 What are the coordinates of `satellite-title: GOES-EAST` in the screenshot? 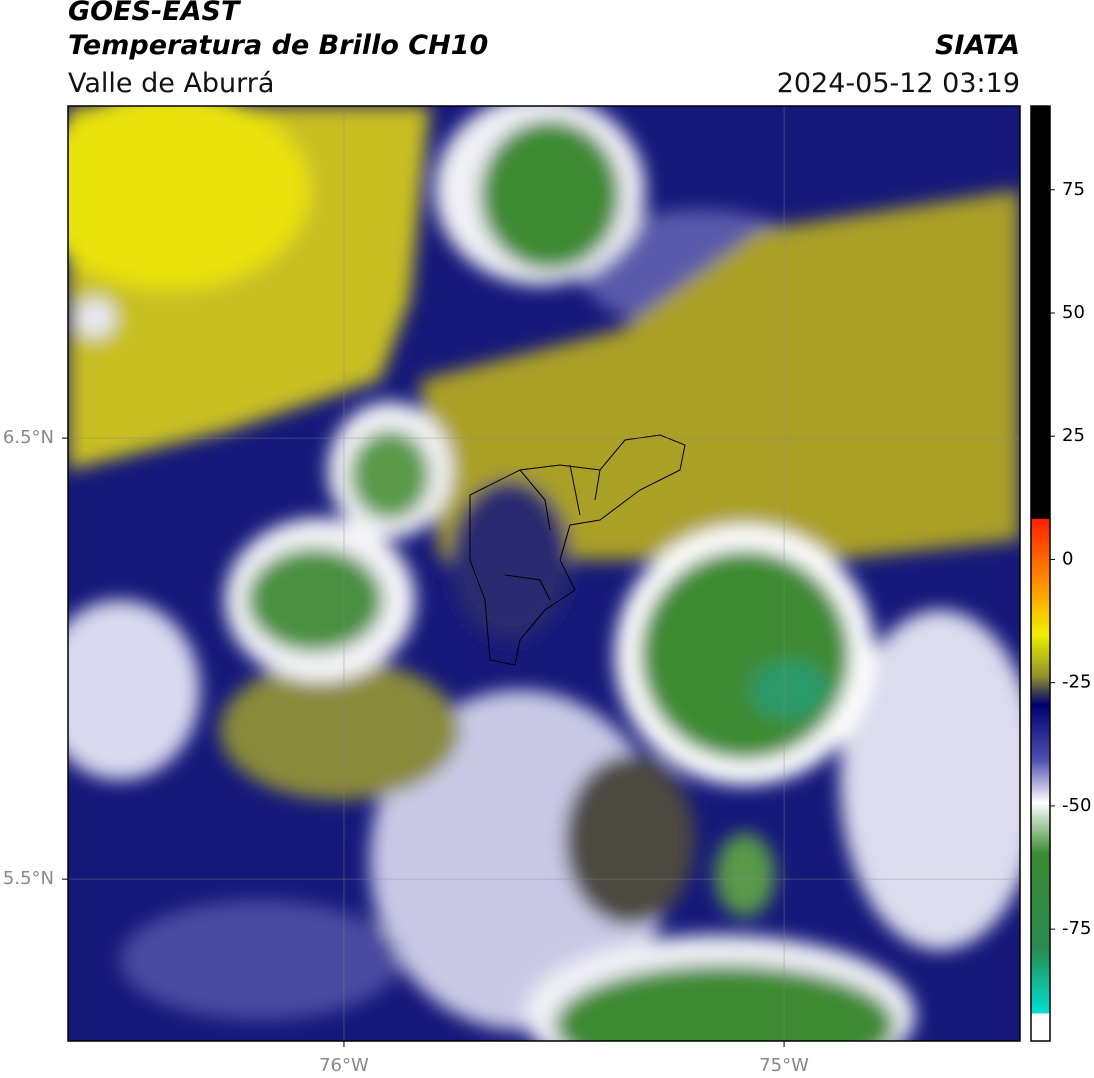 It's located at (155, 13).